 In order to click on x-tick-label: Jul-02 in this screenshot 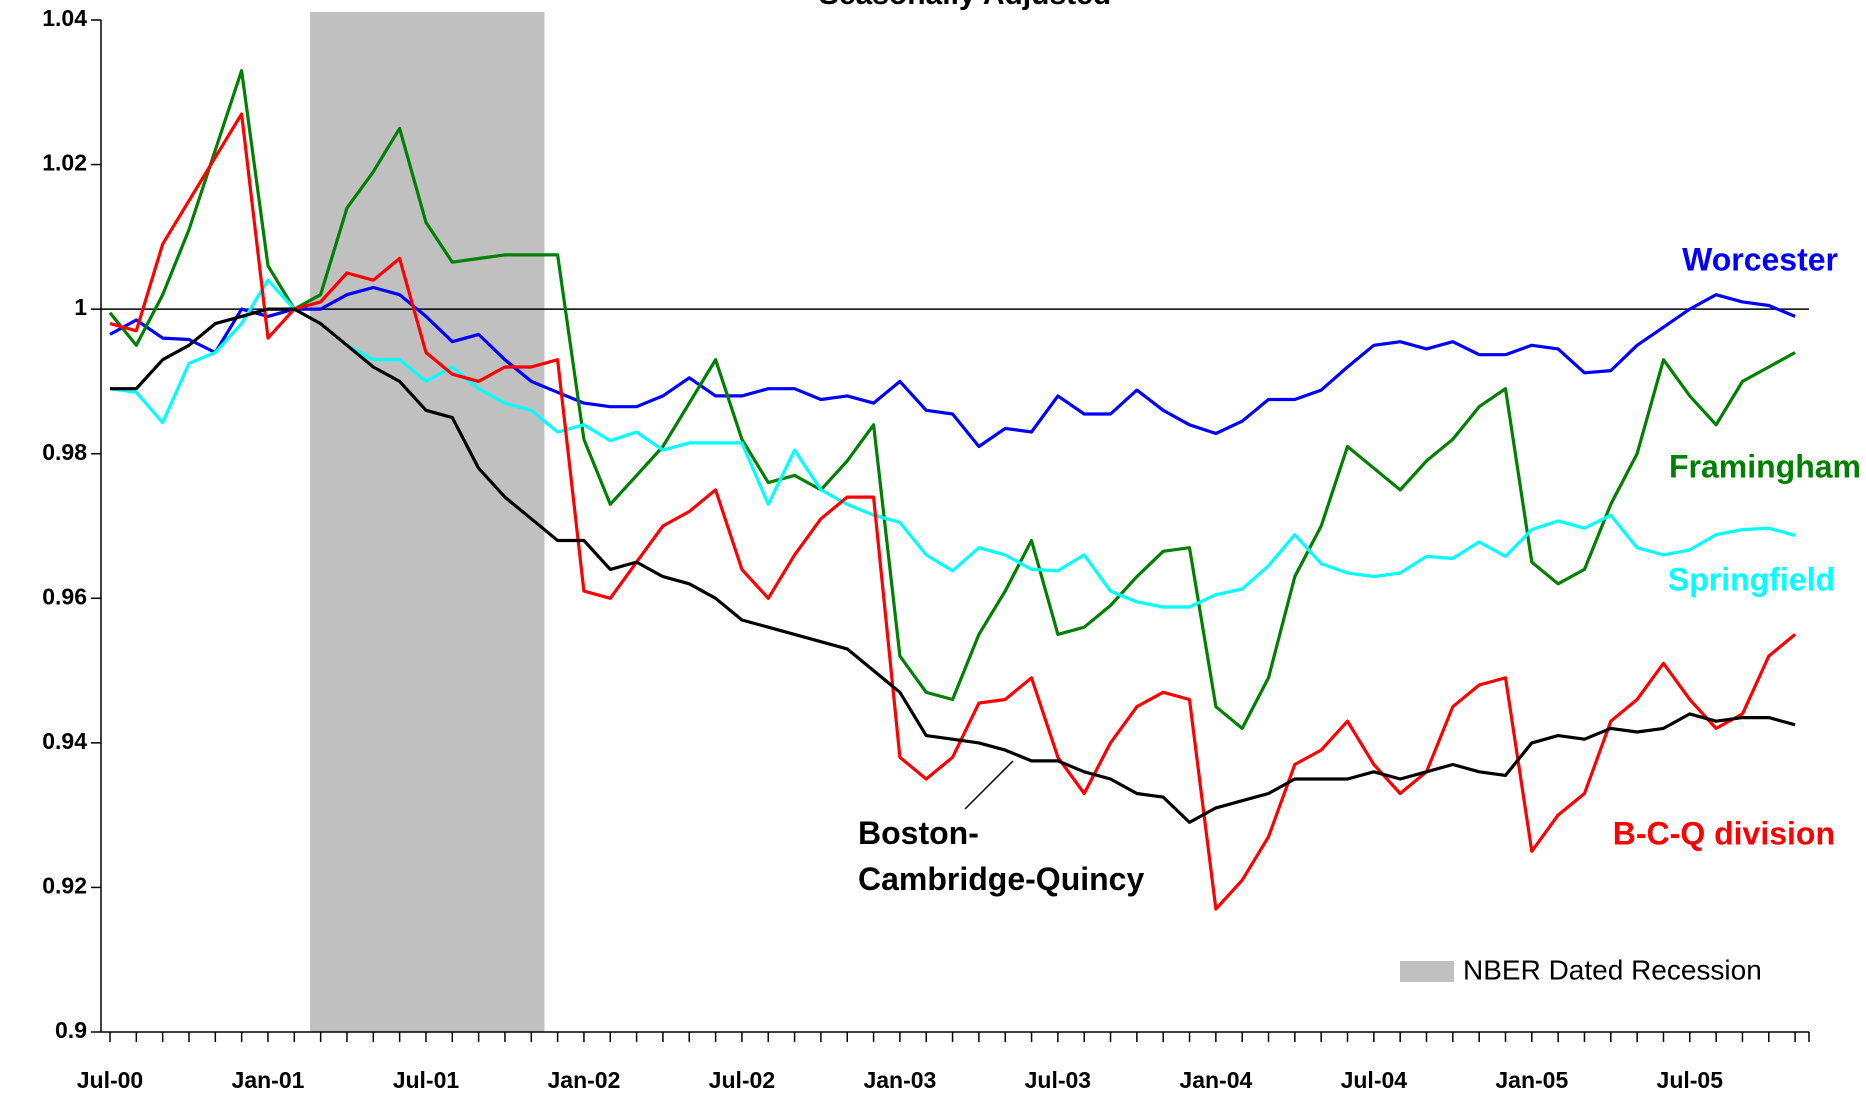, I will do `click(742, 1080)`.